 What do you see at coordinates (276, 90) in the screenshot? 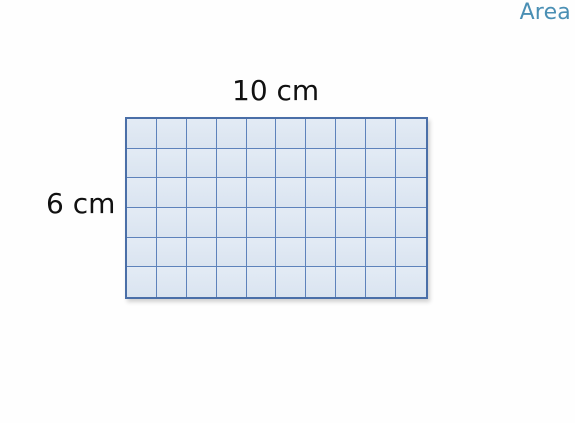
I see `width-label: 10 cm` at bounding box center [276, 90].